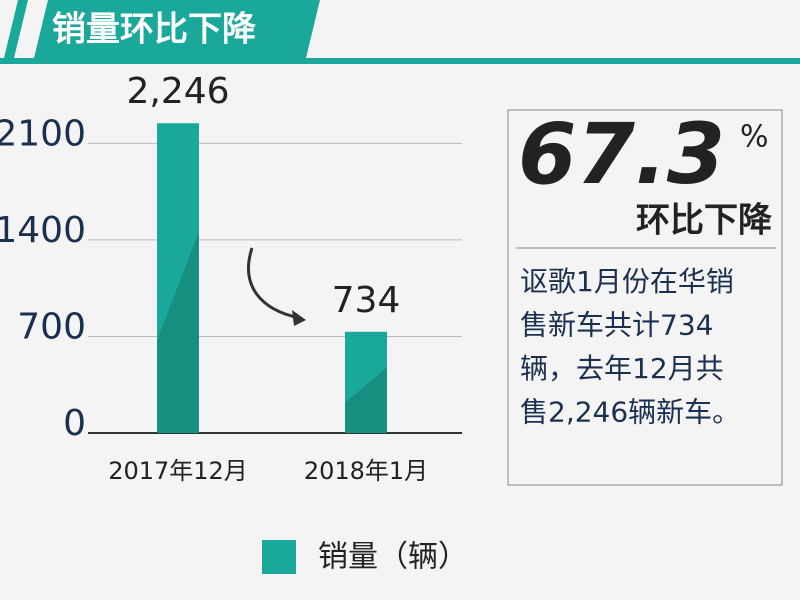 This screenshot has width=800, height=600. Describe the element at coordinates (622, 368) in the screenshot. I see `callout-line: 辆，去年12月共` at that location.